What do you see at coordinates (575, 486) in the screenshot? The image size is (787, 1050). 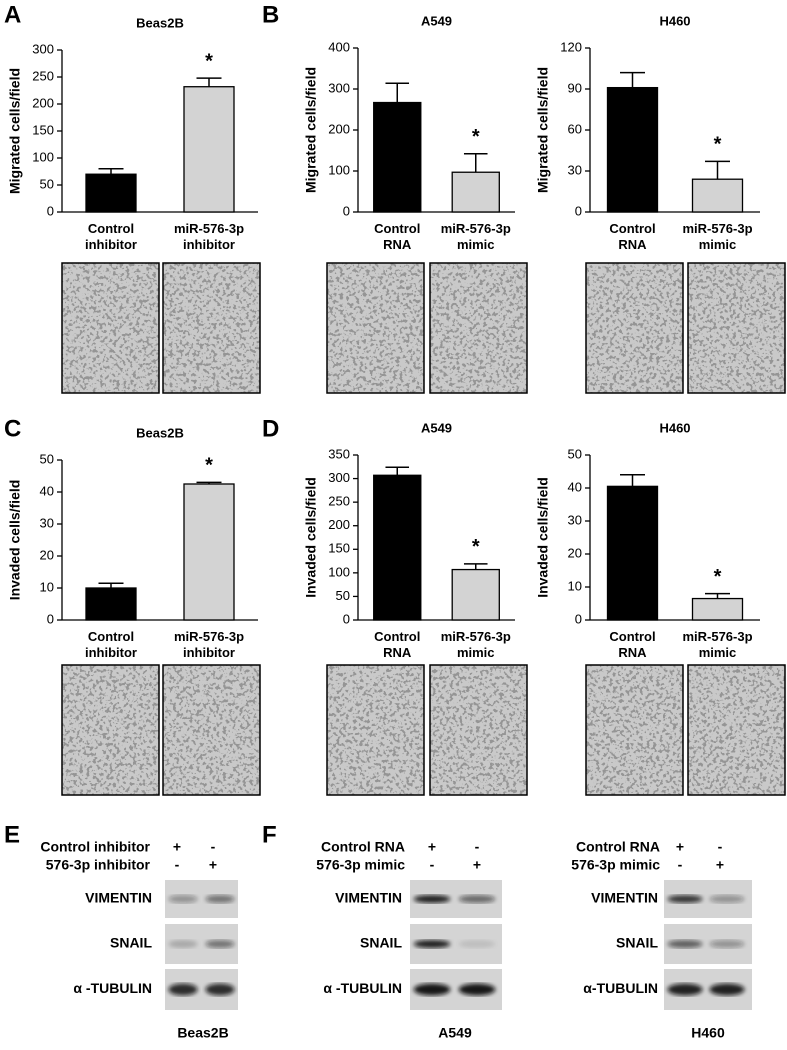 I see `y-tick-label: 40` at bounding box center [575, 486].